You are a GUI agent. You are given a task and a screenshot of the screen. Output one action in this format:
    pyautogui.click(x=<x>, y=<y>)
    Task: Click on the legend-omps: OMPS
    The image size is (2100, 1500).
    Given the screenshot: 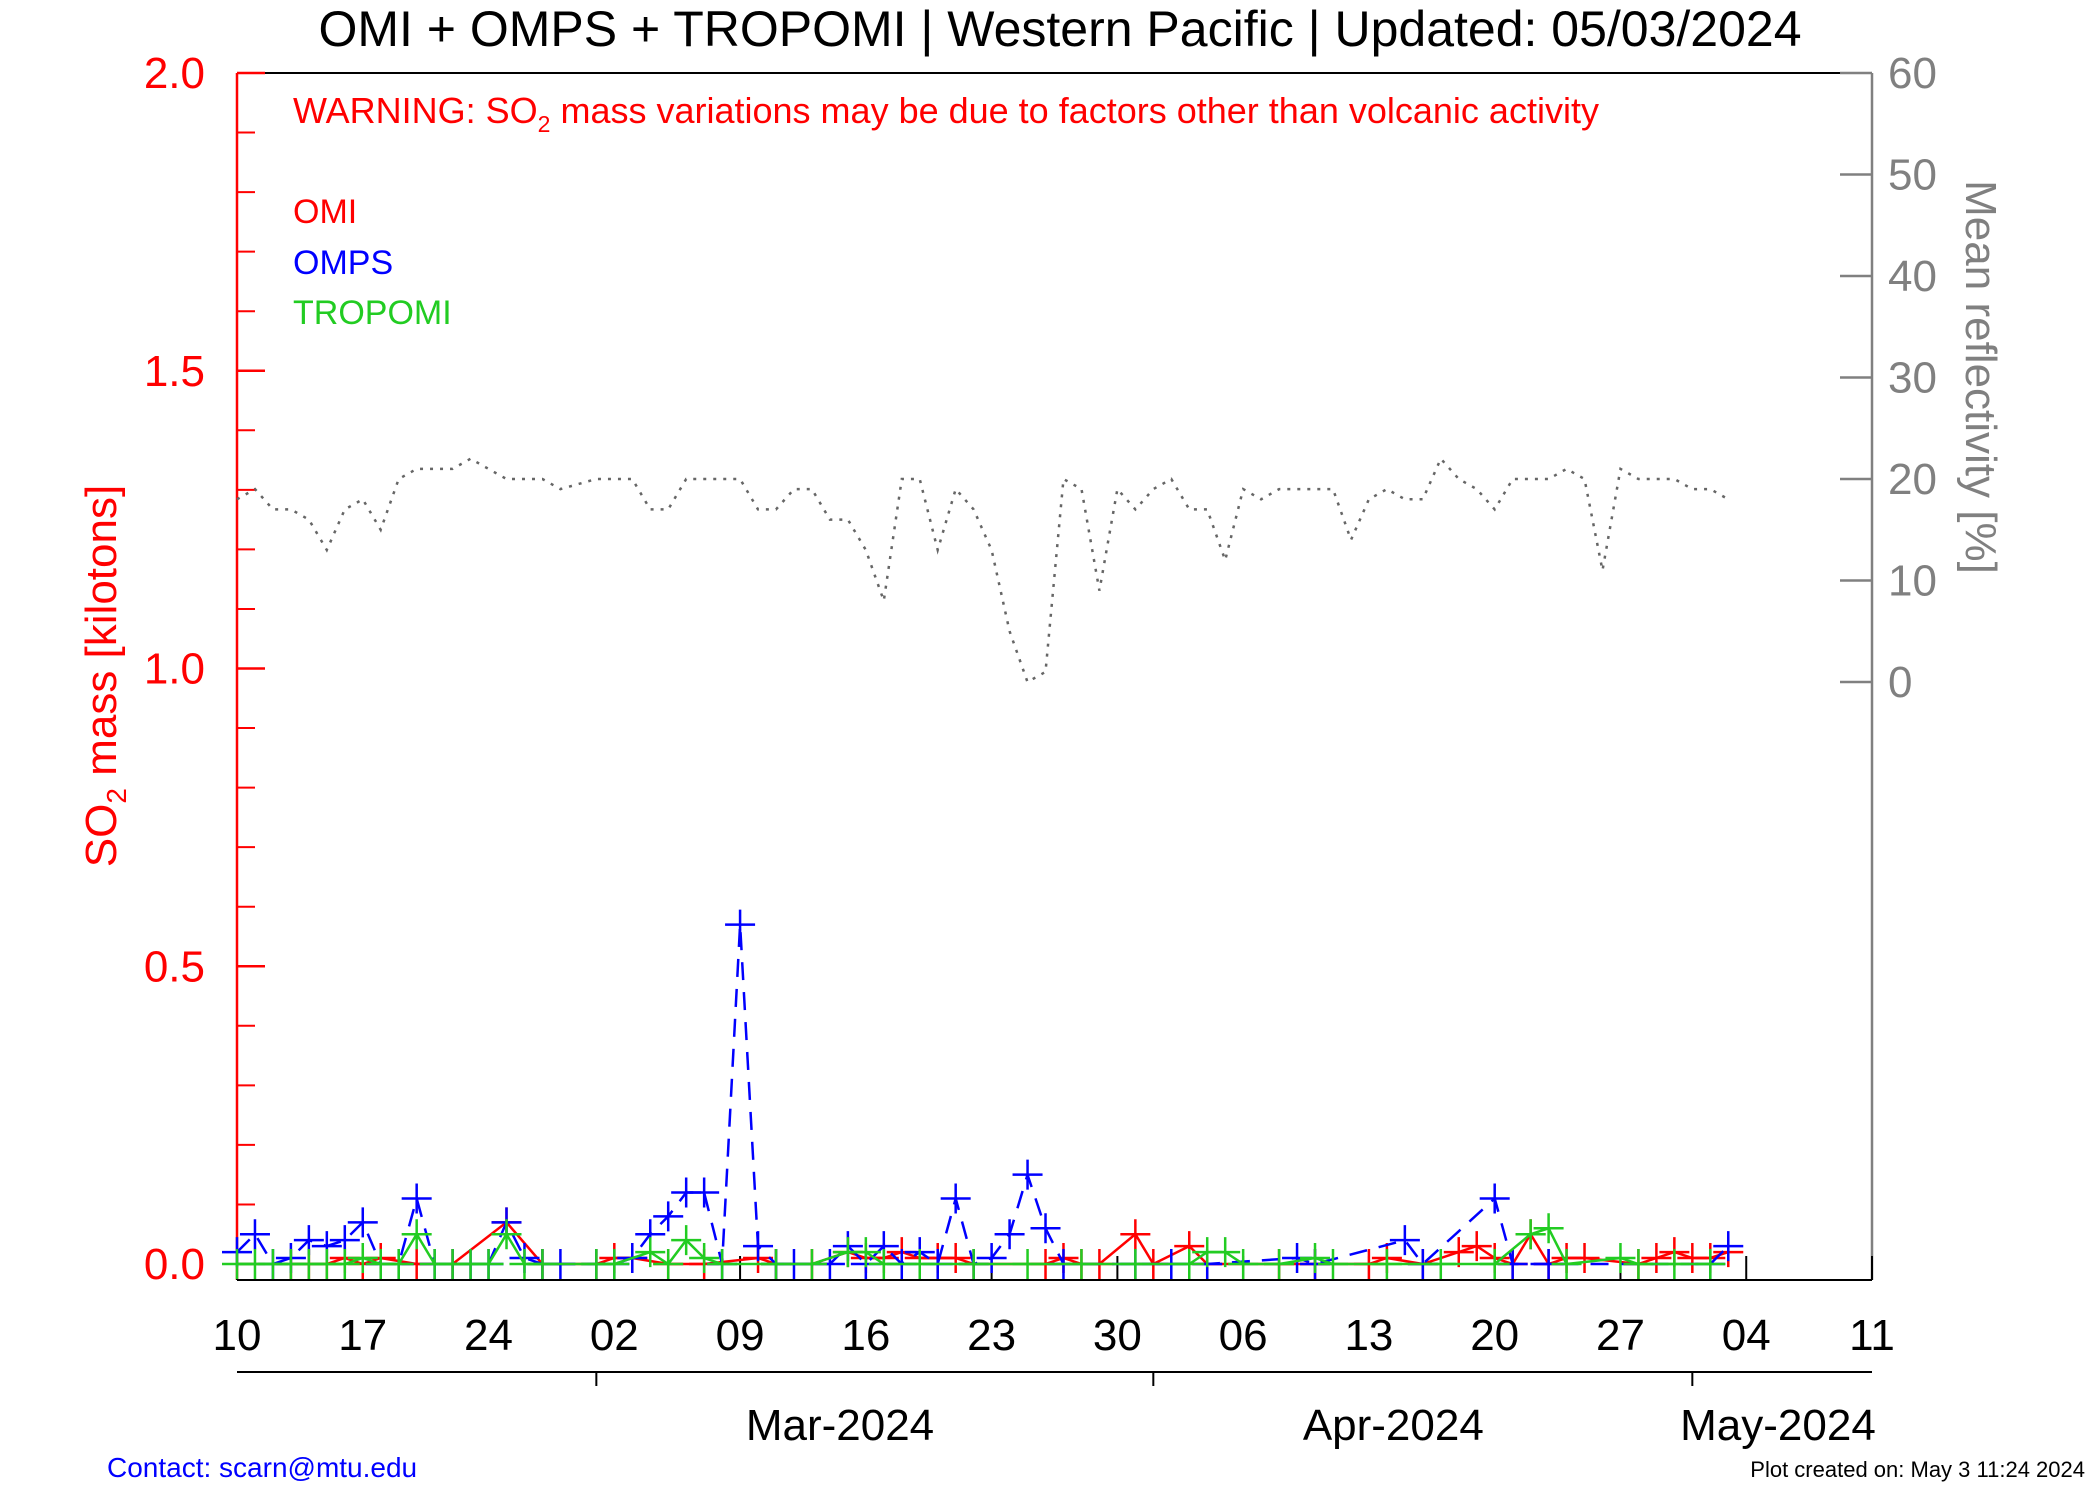 What is the action you would take?
    pyautogui.click(x=343, y=263)
    